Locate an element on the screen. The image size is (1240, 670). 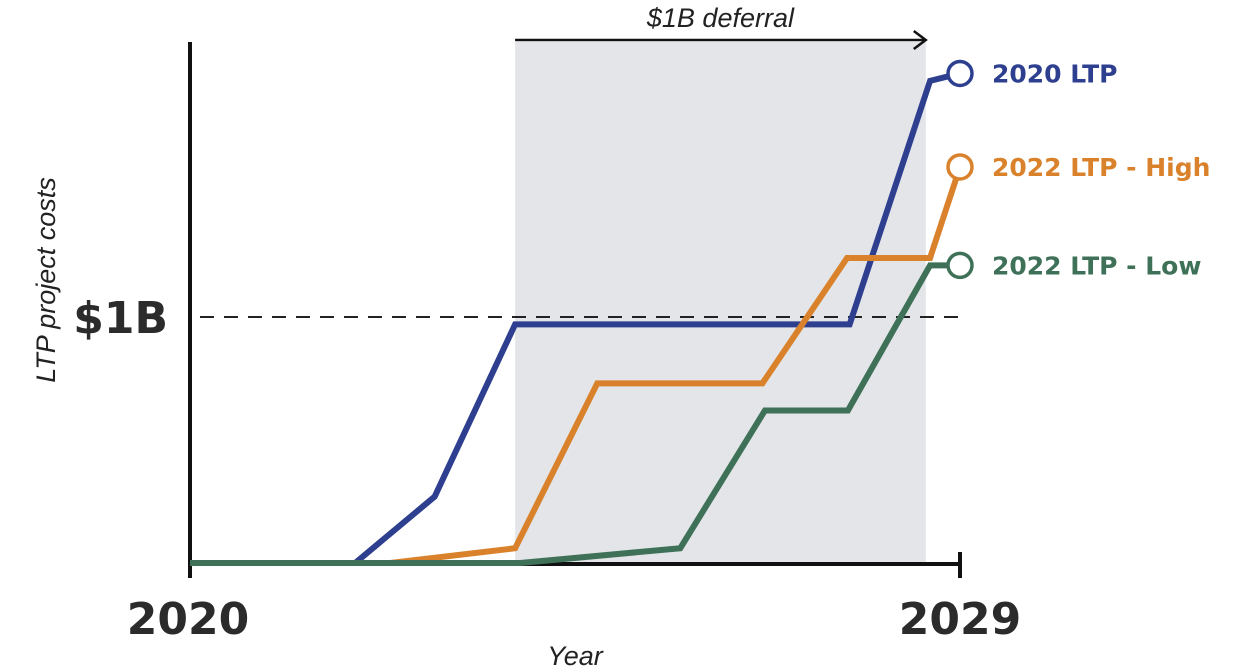
one-billion-label: $1B is located at coordinates (120, 318).